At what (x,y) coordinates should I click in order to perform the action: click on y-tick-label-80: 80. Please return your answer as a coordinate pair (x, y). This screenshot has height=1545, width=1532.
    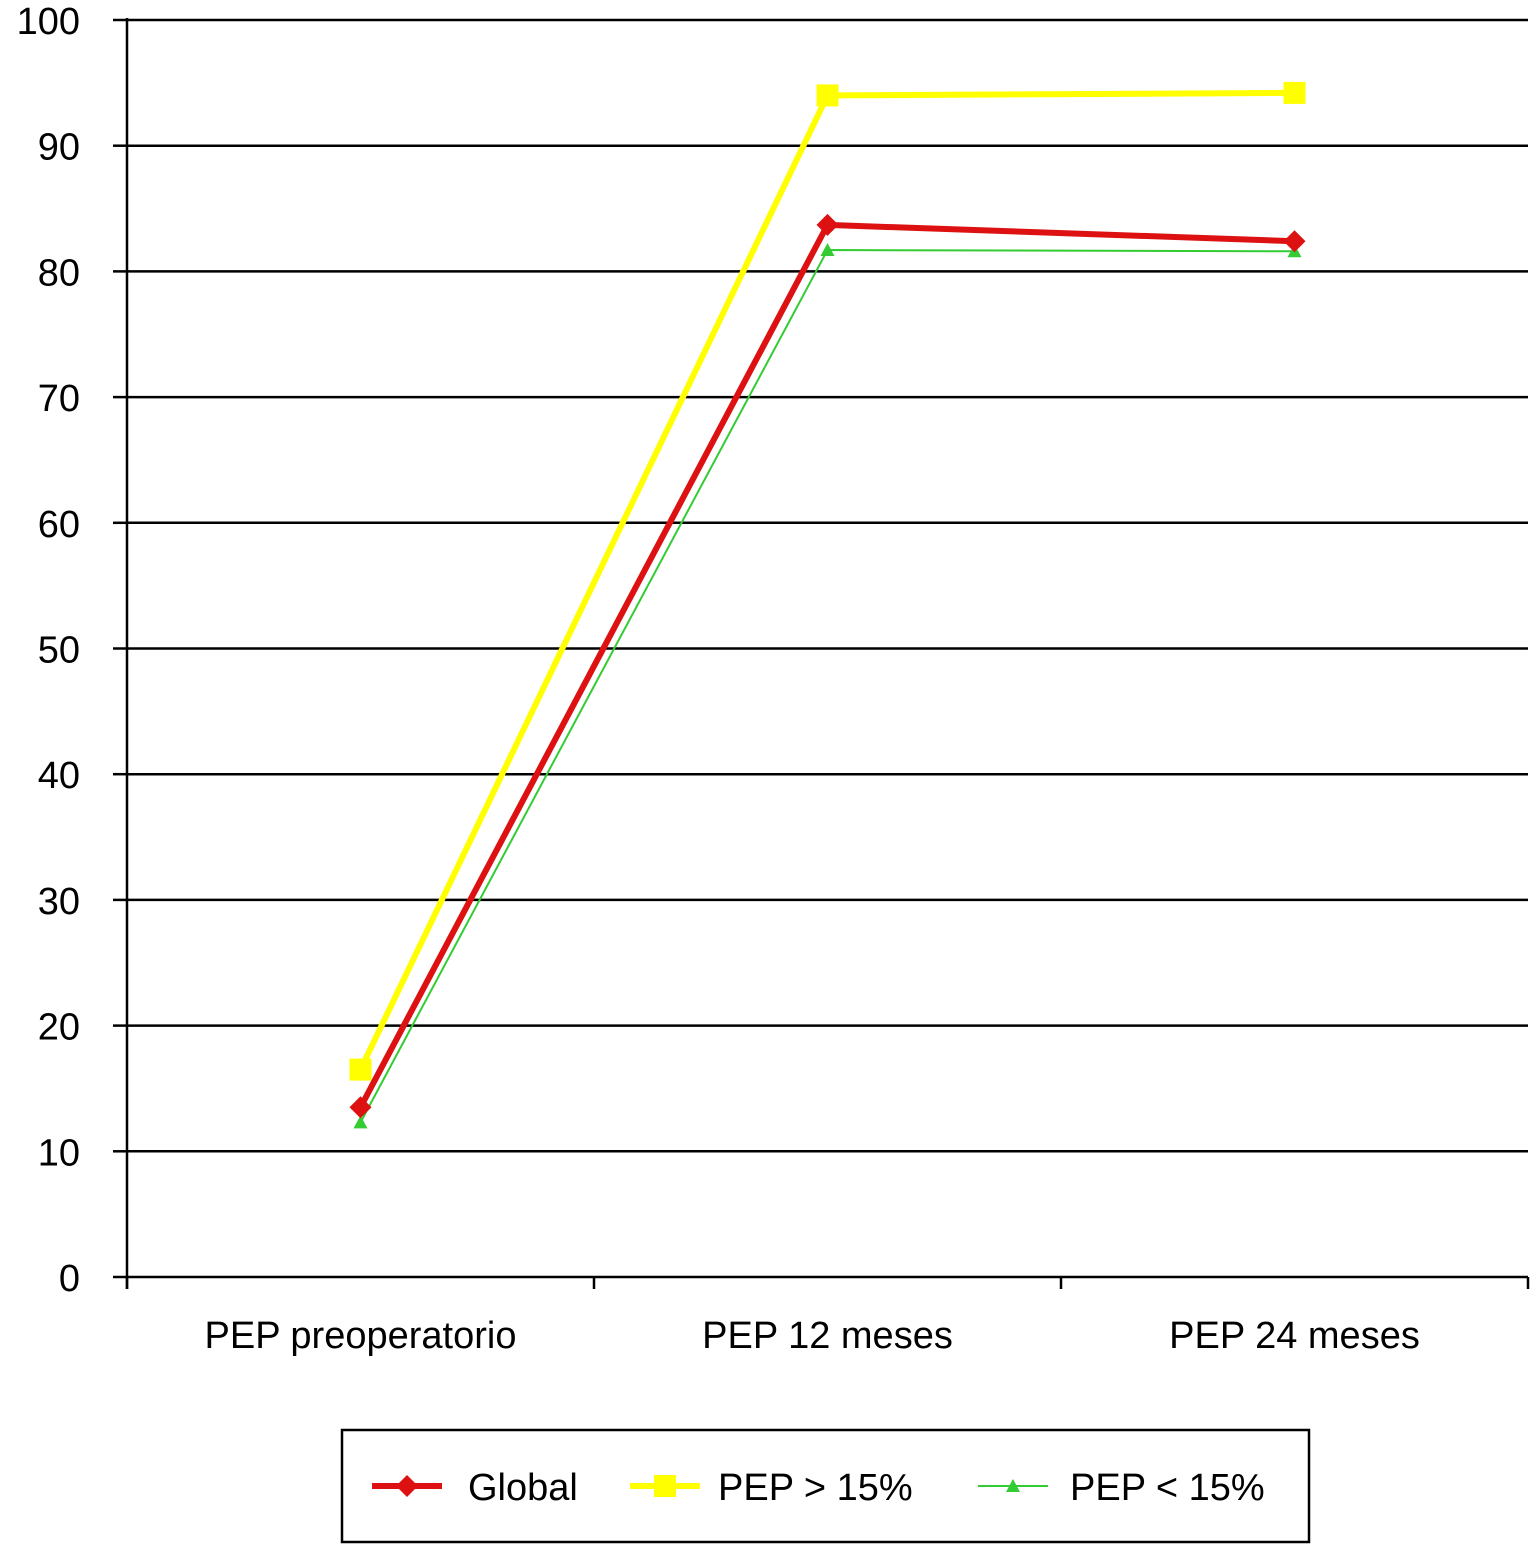
    Looking at the image, I should click on (59, 273).